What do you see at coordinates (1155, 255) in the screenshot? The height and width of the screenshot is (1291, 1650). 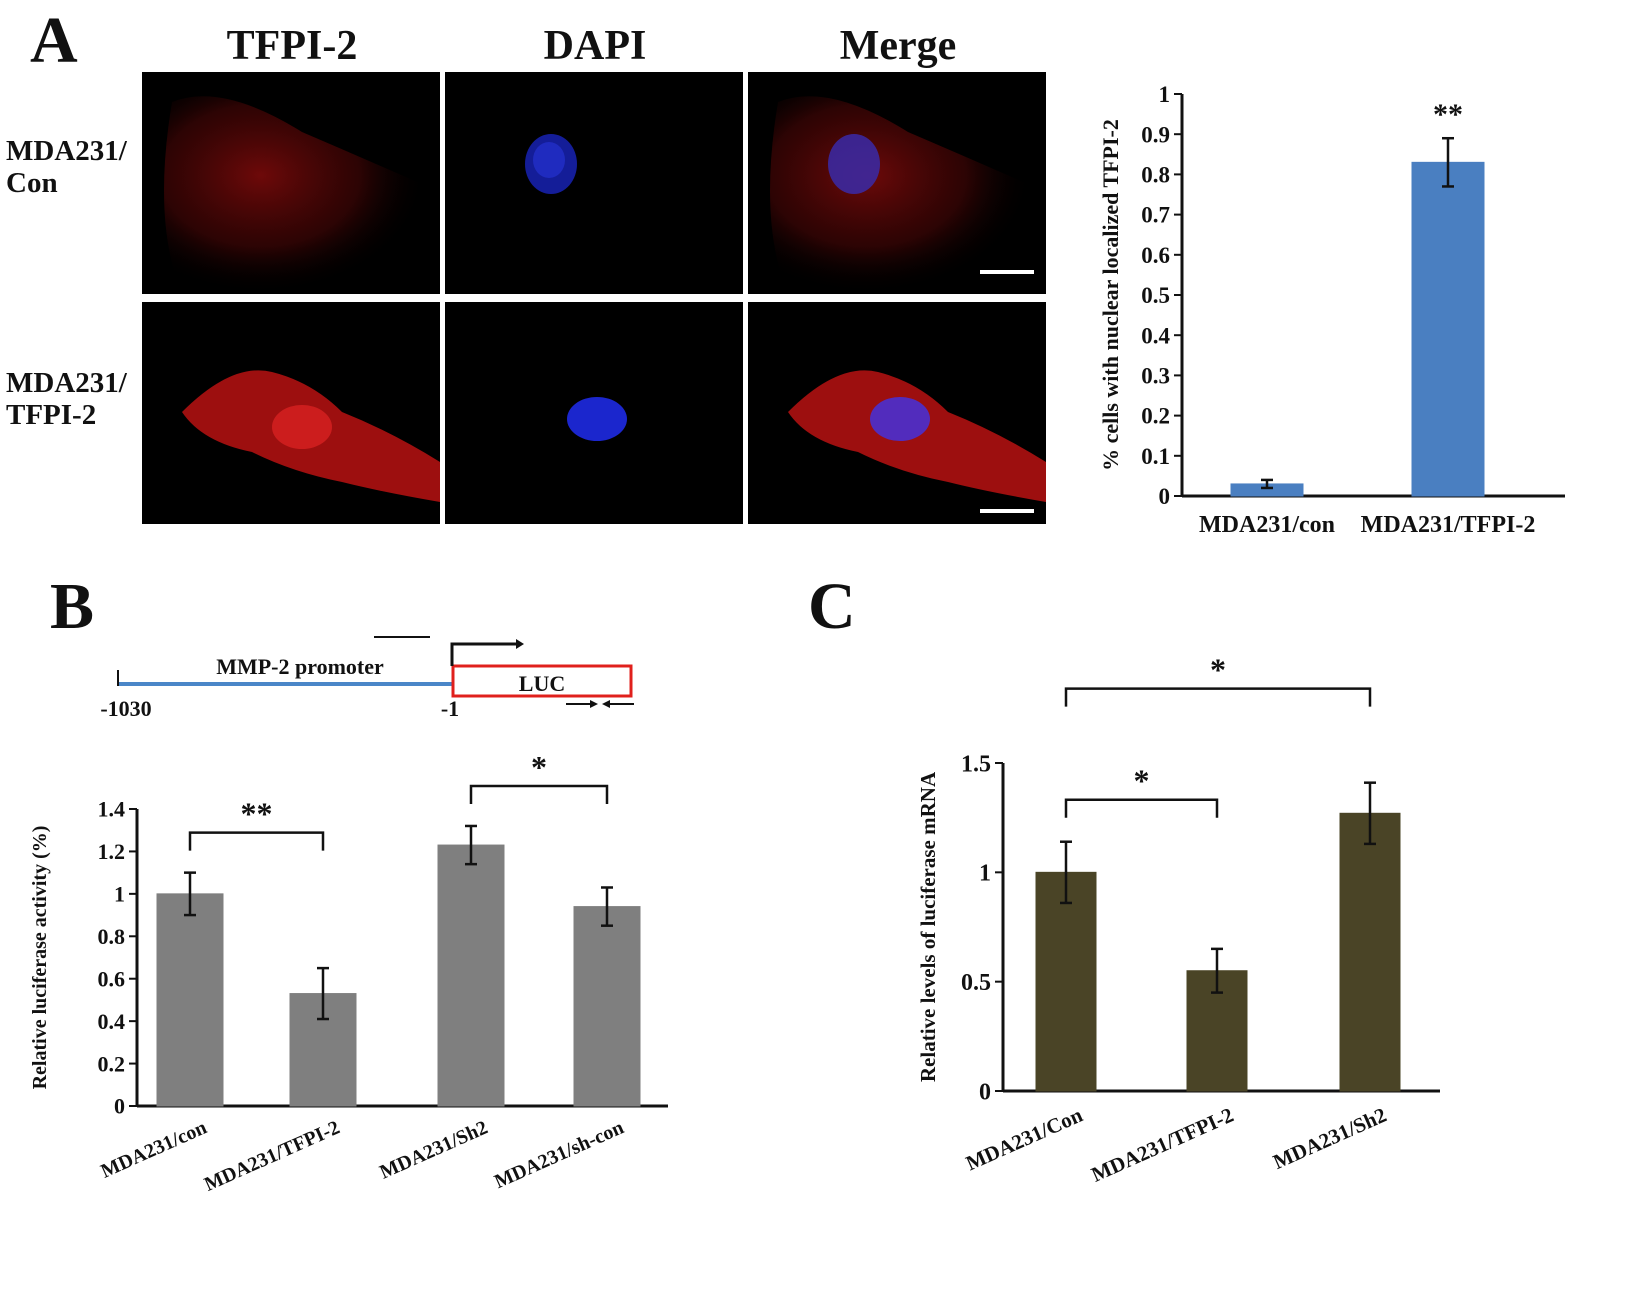 I see `chart-a-y-tick-label: 0.6` at bounding box center [1155, 255].